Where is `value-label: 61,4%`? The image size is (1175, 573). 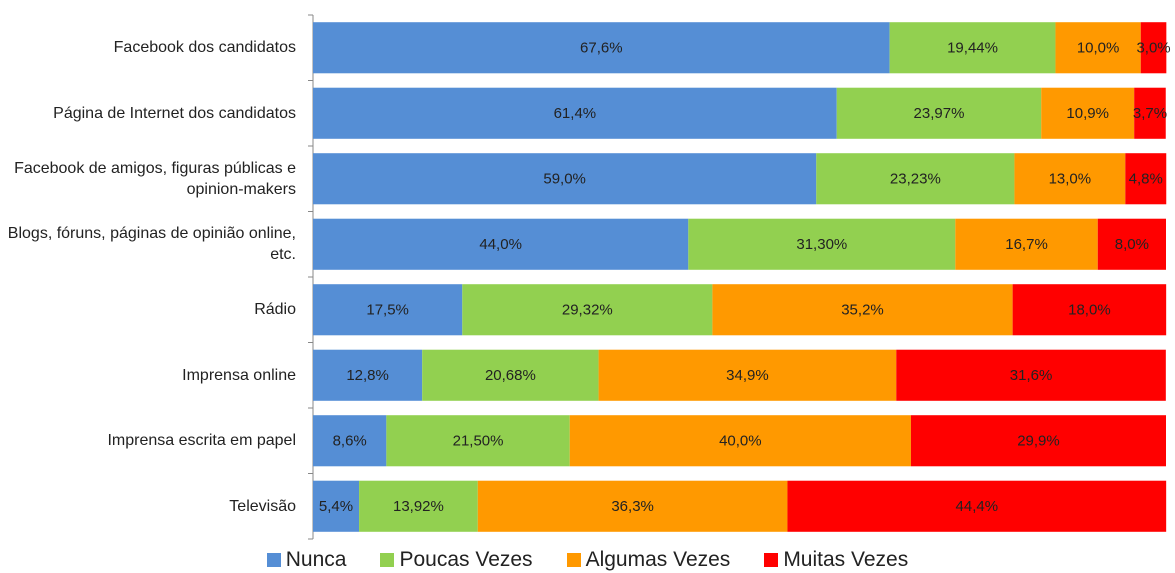
value-label: 61,4% is located at coordinates (575, 113).